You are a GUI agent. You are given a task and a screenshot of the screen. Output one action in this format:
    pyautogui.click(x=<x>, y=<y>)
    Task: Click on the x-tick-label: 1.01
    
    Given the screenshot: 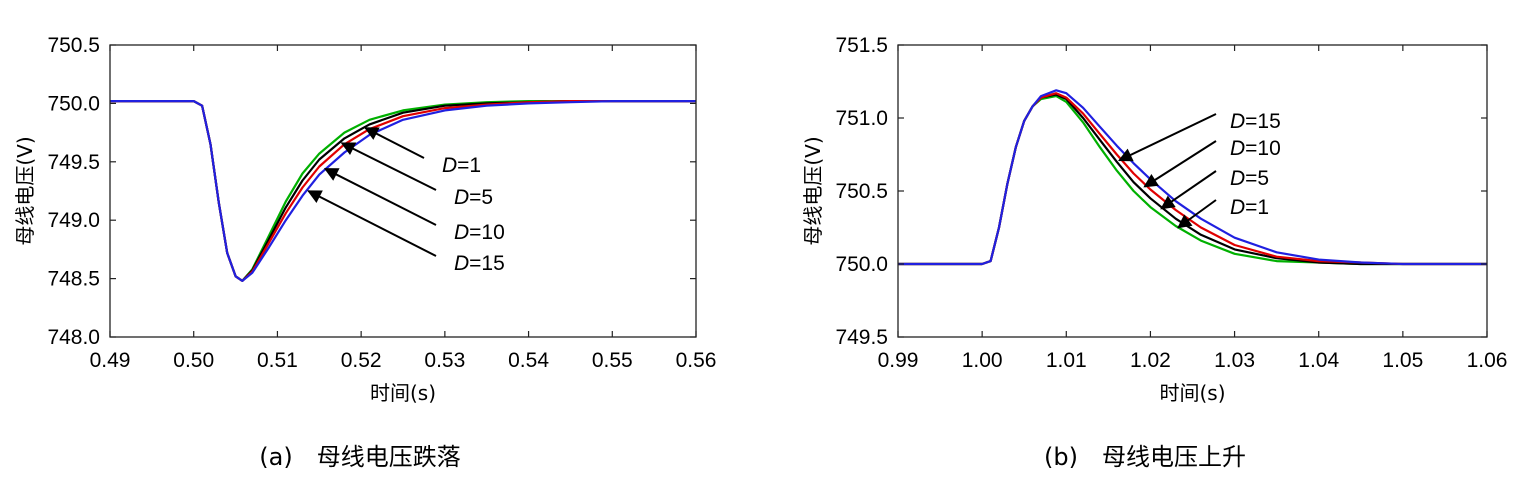 What is the action you would take?
    pyautogui.click(x=1066, y=360)
    